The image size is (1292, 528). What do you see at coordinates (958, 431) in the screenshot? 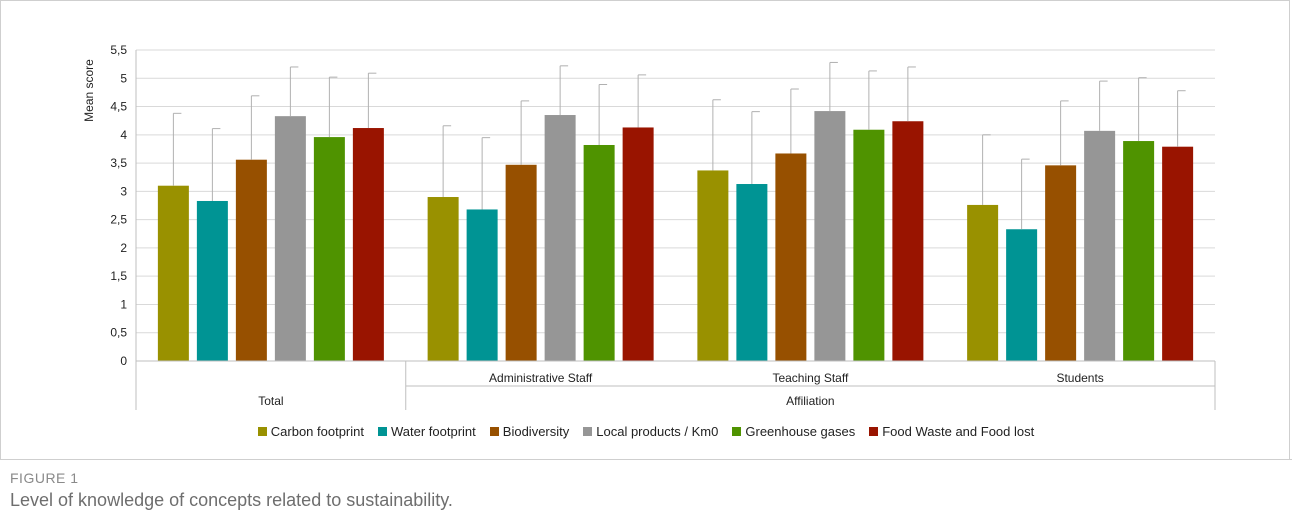
I see `legend-label: Food Waste and Food lost` at bounding box center [958, 431].